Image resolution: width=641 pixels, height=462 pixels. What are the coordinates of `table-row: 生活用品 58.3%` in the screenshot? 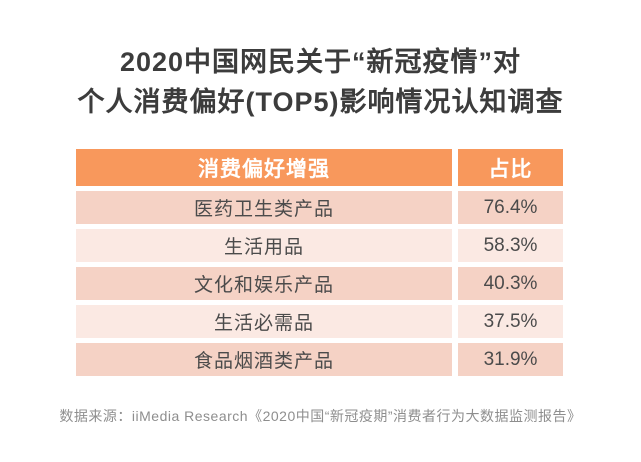 It's located at (319, 245).